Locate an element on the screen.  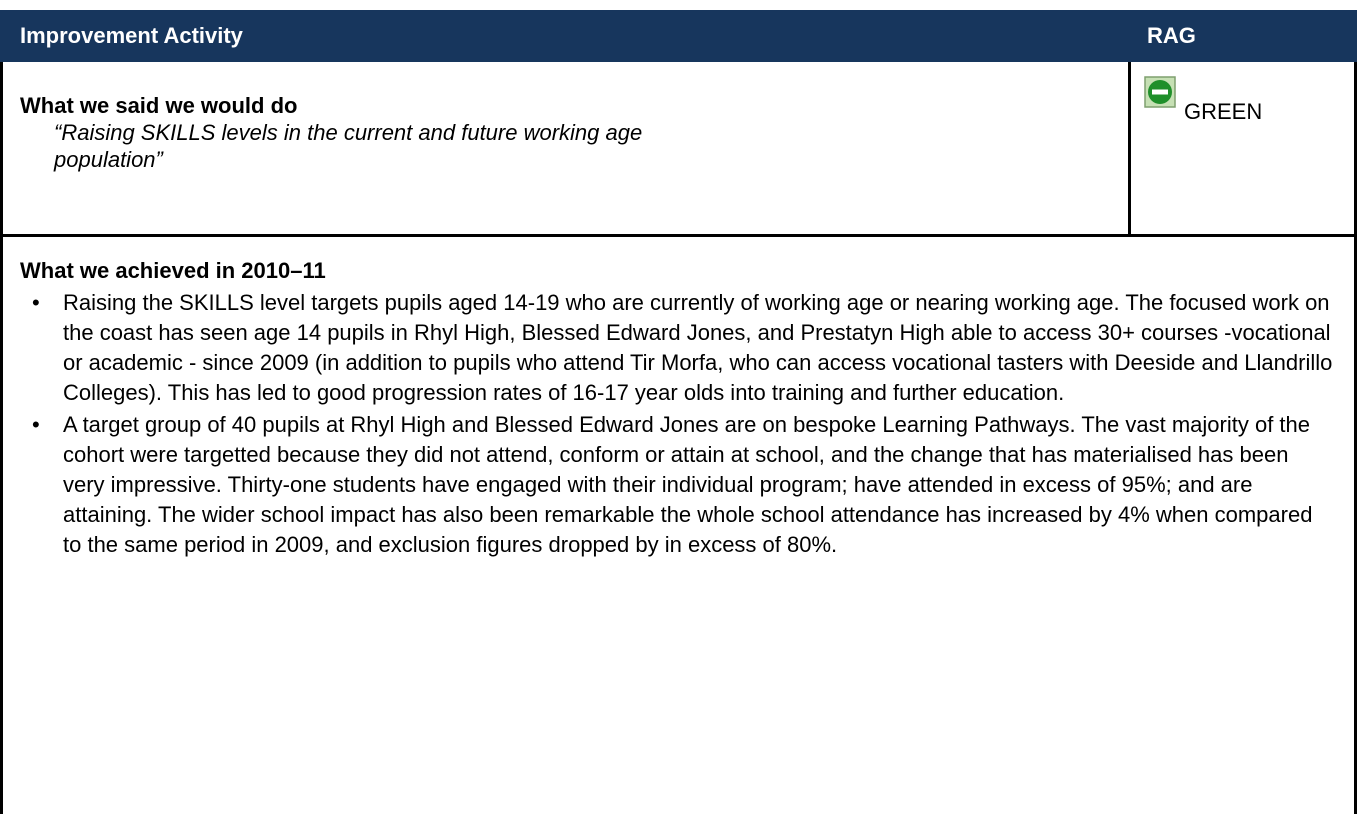
header-row: Improvement Activity RAG is located at coordinates (678, 36).